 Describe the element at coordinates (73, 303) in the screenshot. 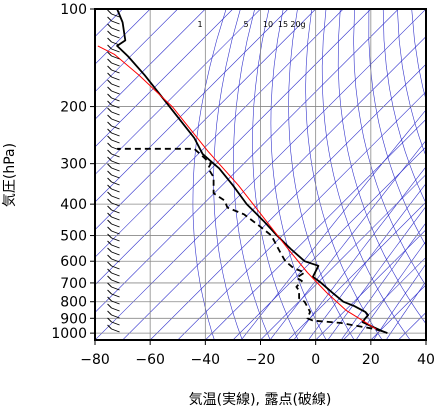

I see `y-tick-label: 800` at that location.